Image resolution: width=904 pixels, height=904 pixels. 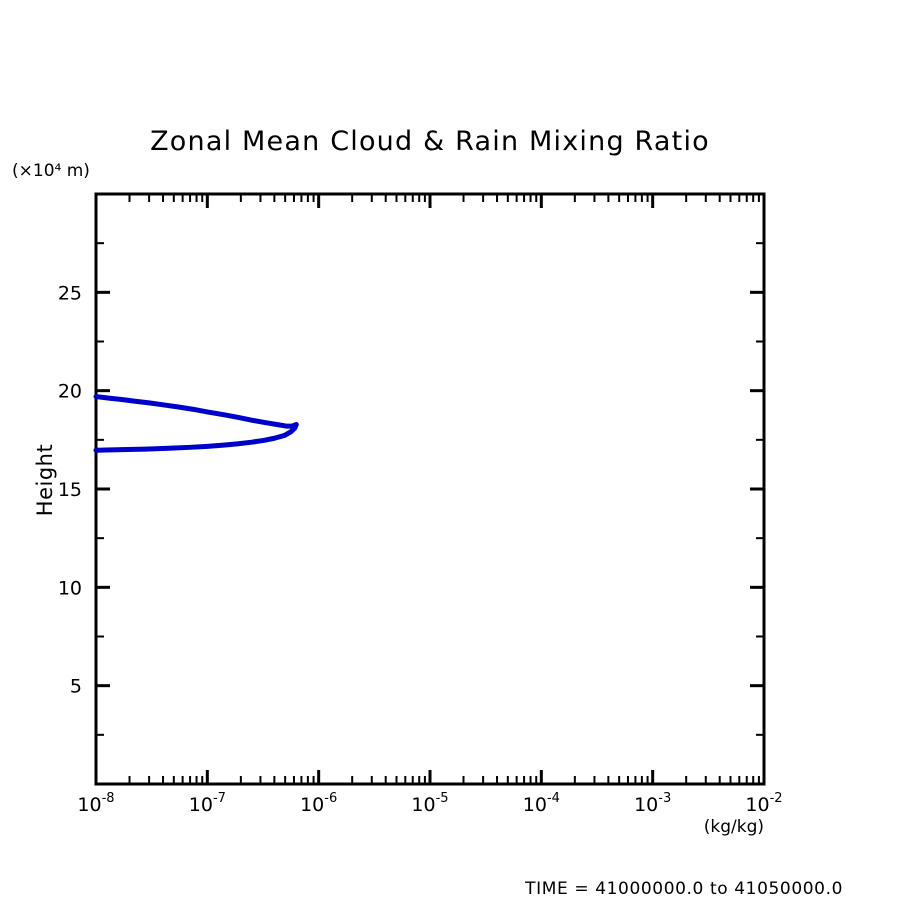 What do you see at coordinates (51, 171) in the screenshot?
I see `y-unit-label: (×10⁴ m)` at bounding box center [51, 171].